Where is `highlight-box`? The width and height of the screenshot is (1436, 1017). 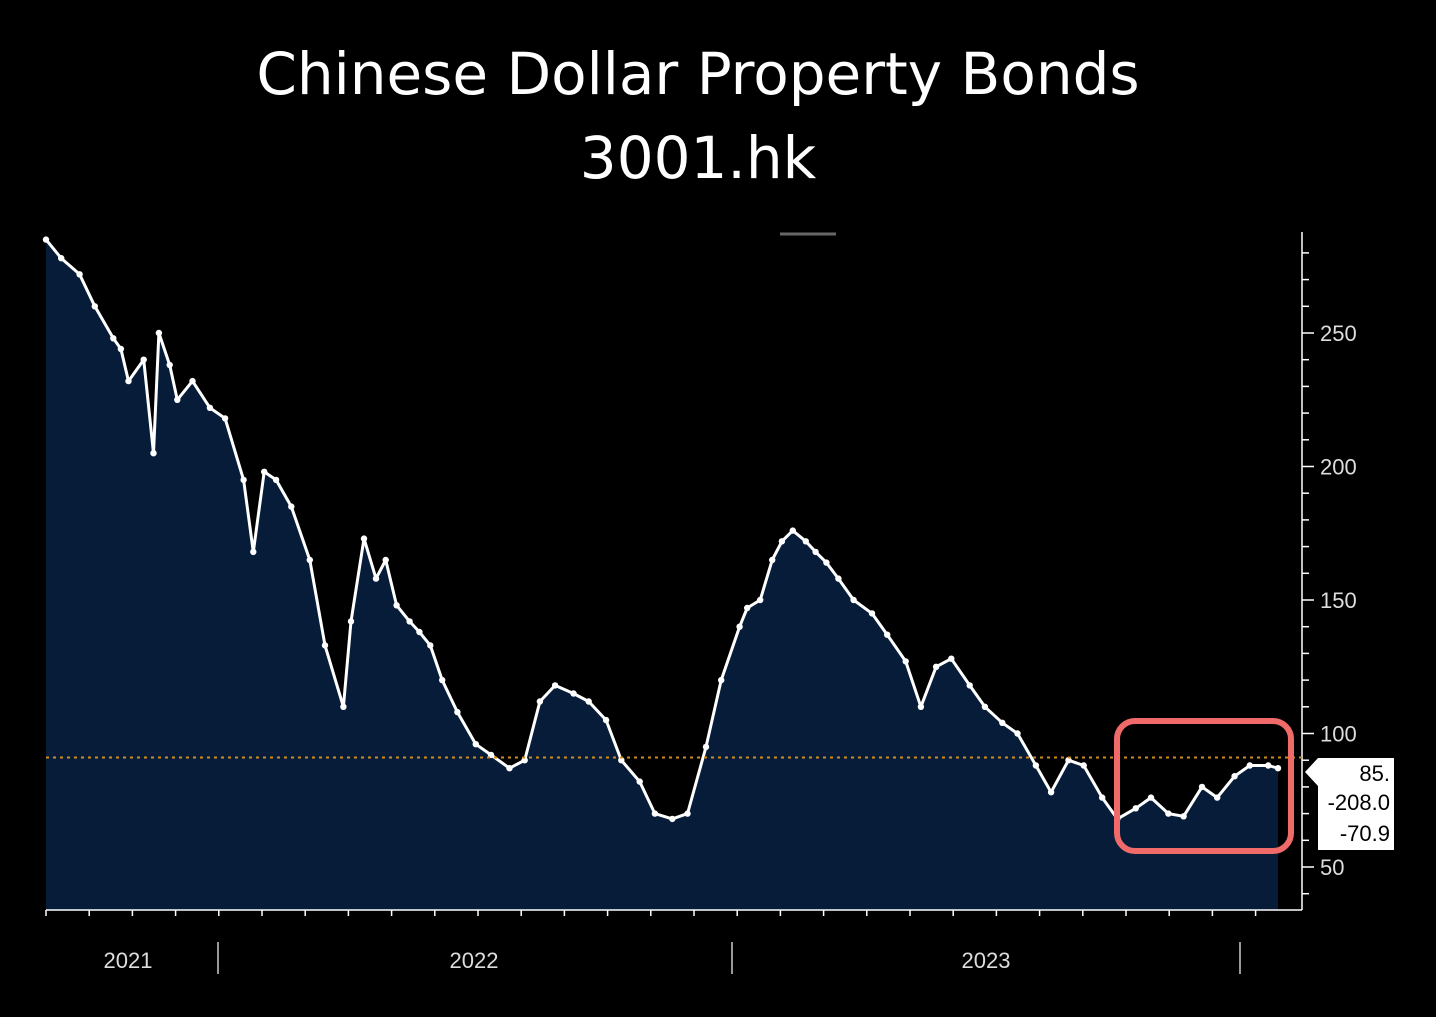
highlight-box is located at coordinates (1204, 786).